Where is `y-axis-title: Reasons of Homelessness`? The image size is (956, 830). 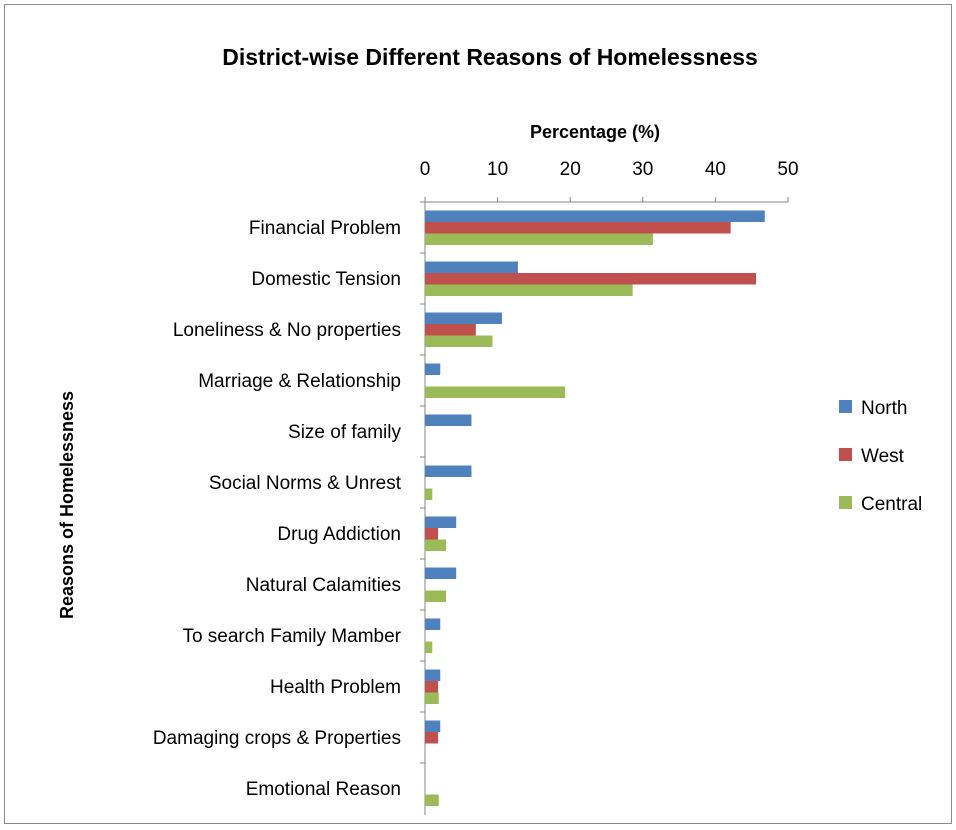 y-axis-title: Reasons of Homelessness is located at coordinates (67, 505).